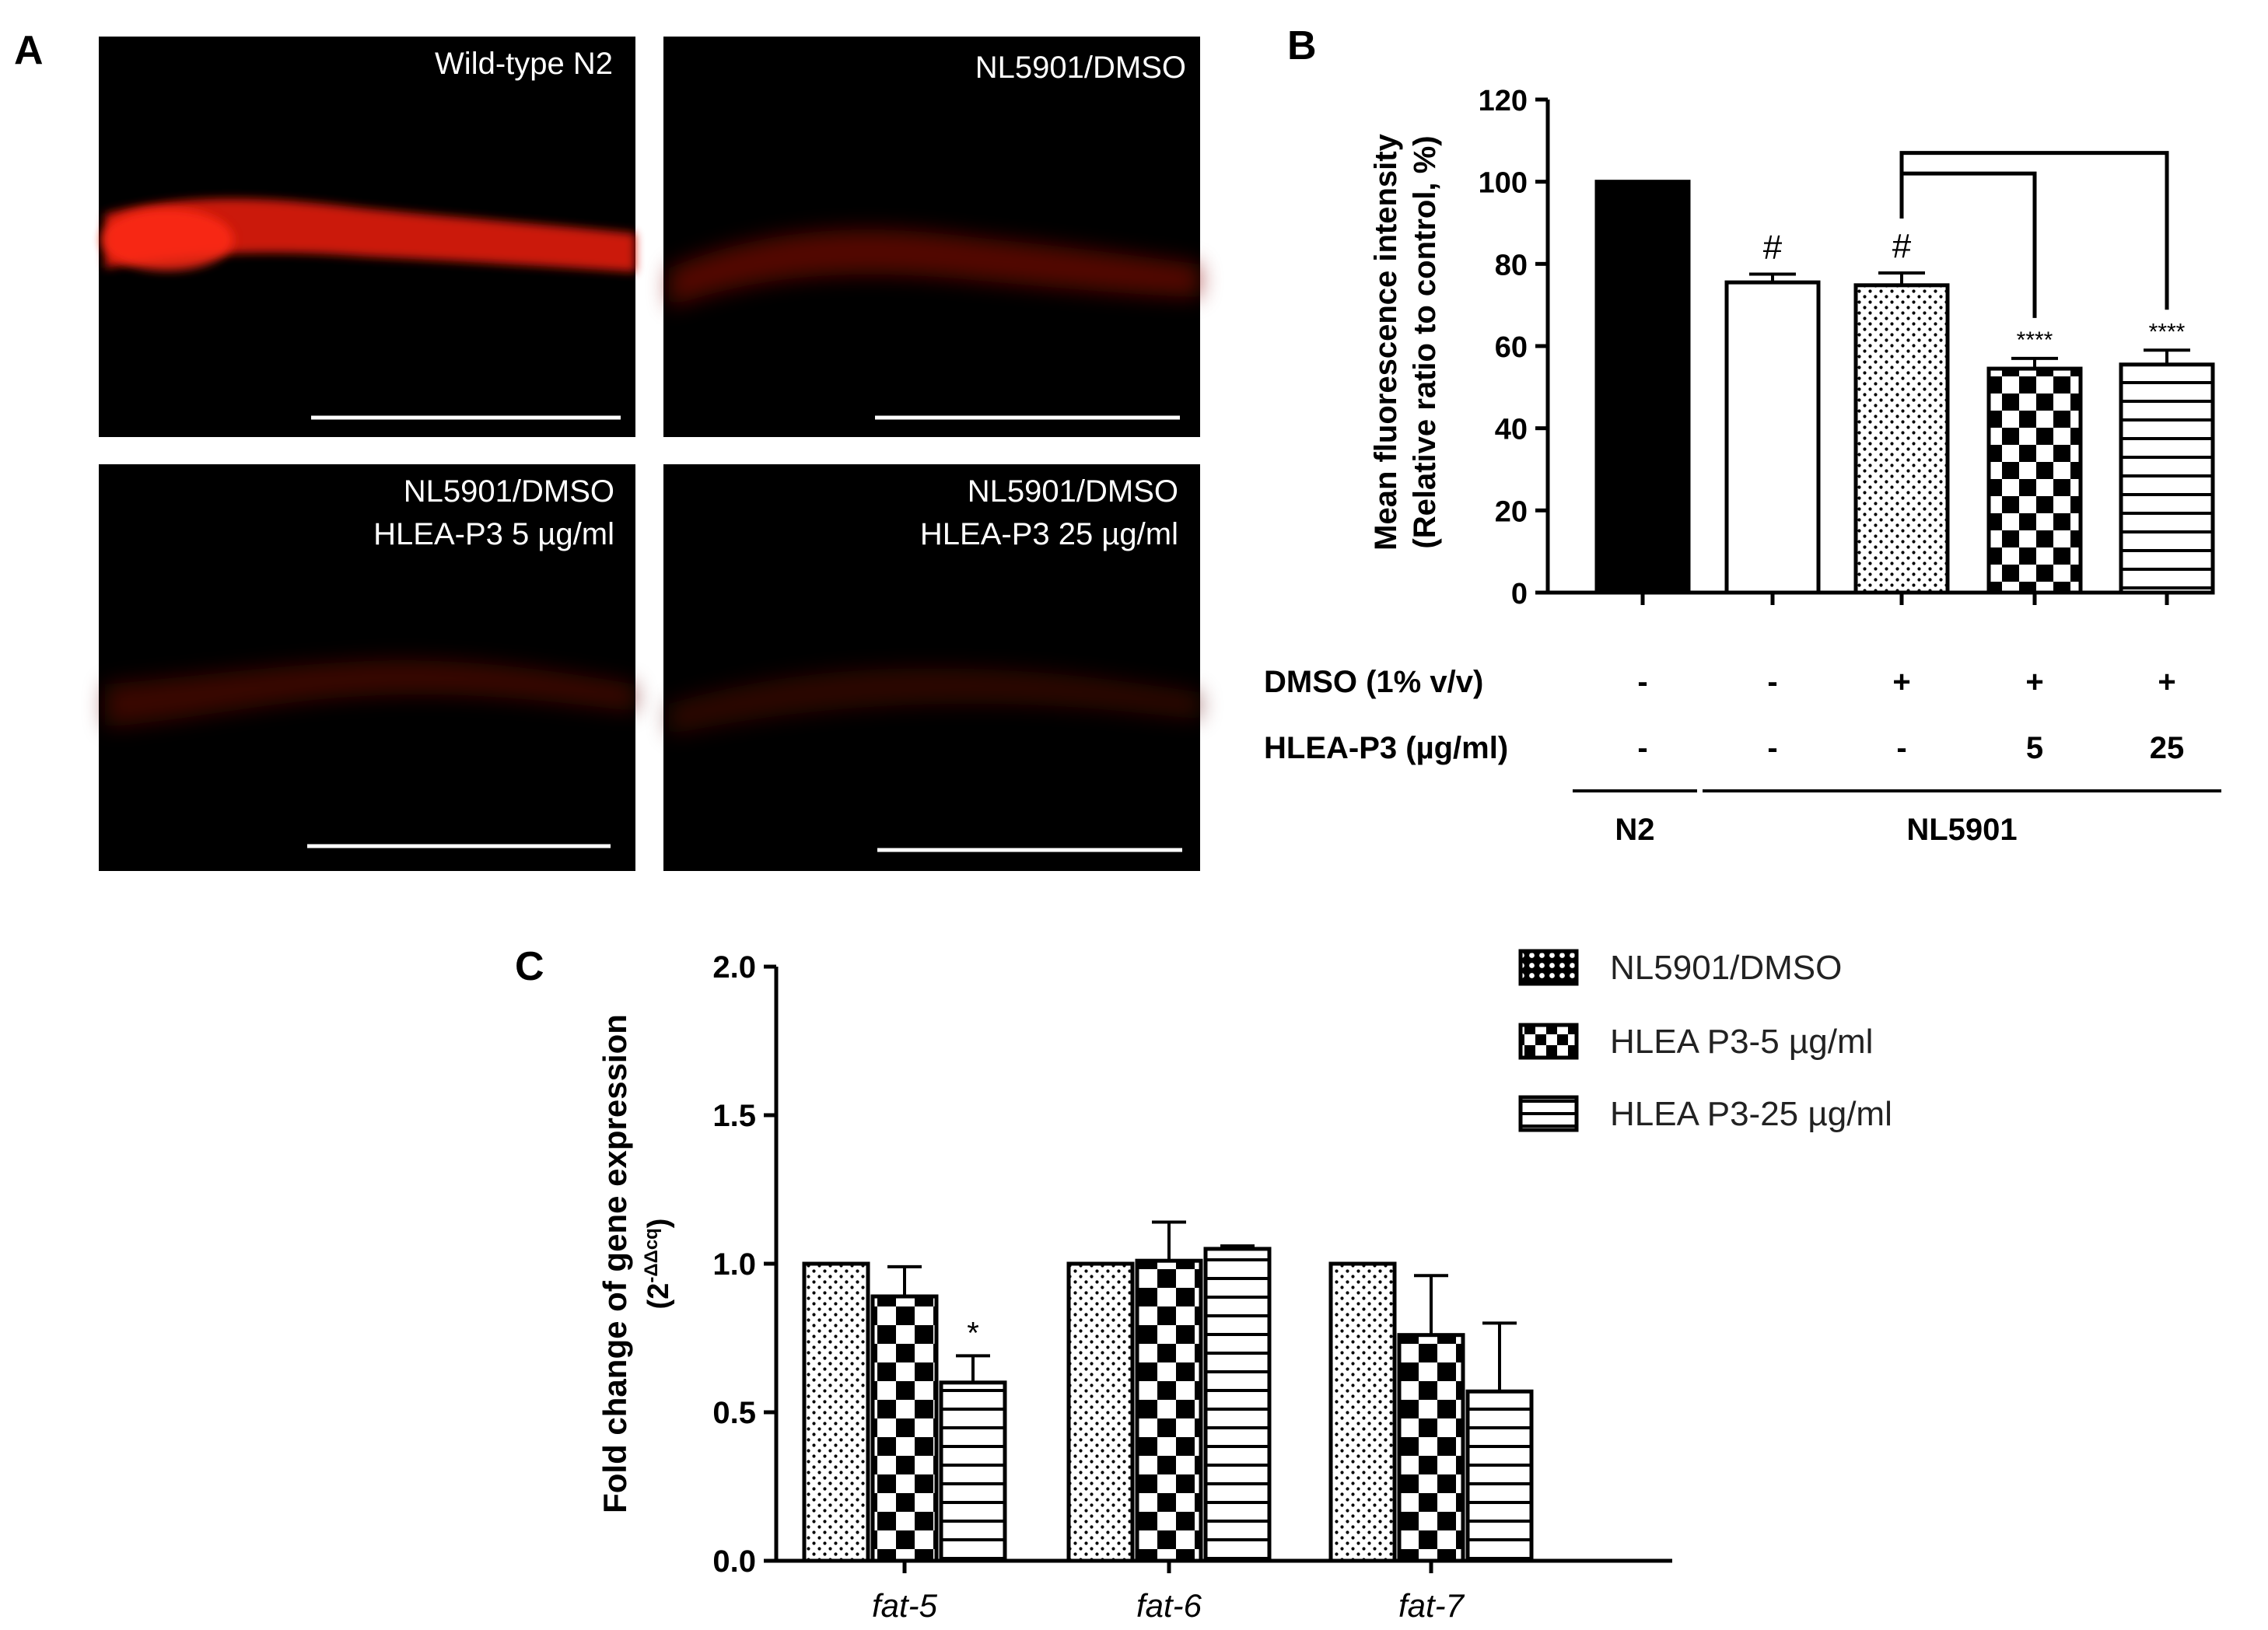 The height and width of the screenshot is (1630, 2268). What do you see at coordinates (973, 1333) in the screenshot?
I see `chart-c-significance-label: *` at bounding box center [973, 1333].